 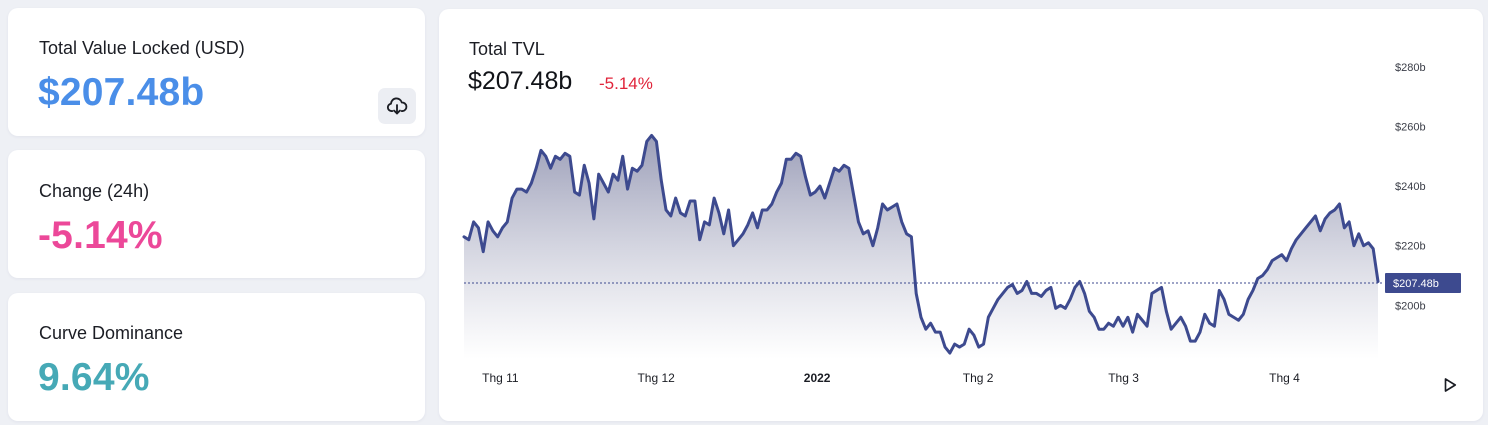 What do you see at coordinates (111, 333) in the screenshot?
I see `dominance-label: Curve Dominance` at bounding box center [111, 333].